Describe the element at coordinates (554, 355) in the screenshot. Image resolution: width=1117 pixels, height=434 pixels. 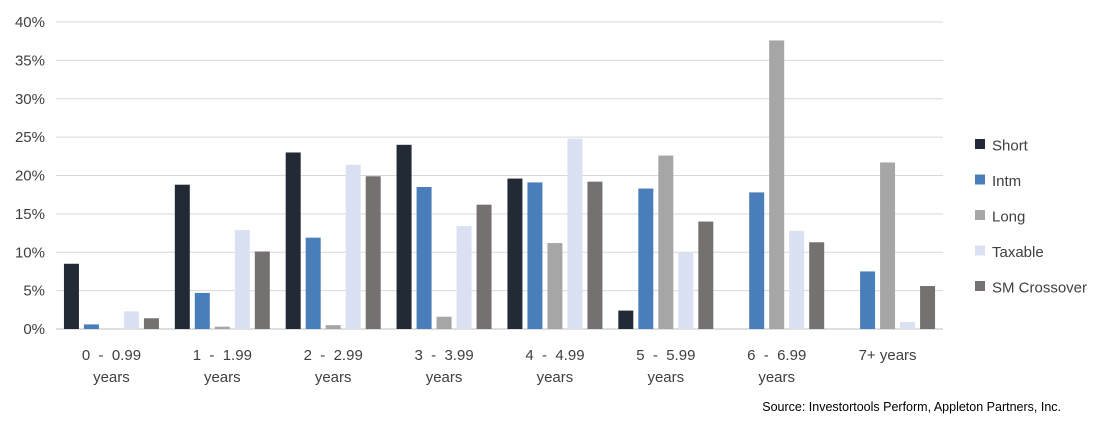
I see `x-tick-label: 4 - 4.99` at that location.